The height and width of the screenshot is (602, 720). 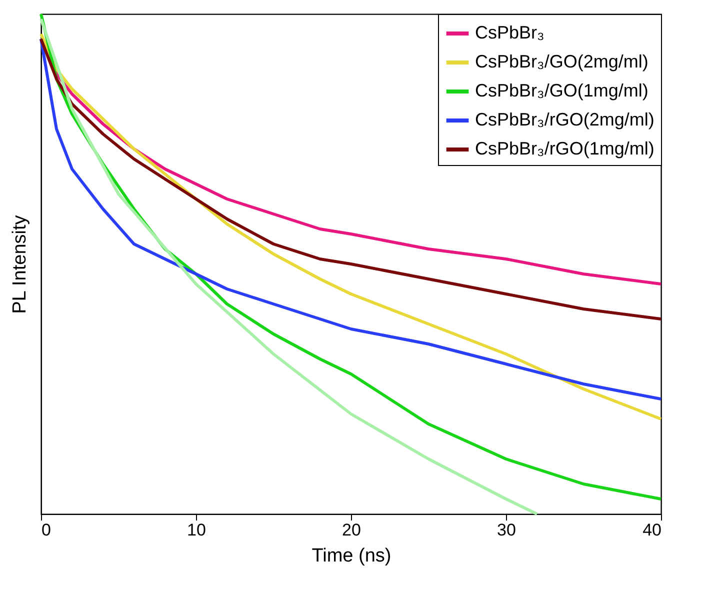 What do you see at coordinates (652, 530) in the screenshot?
I see `x-tick-label: 40` at bounding box center [652, 530].